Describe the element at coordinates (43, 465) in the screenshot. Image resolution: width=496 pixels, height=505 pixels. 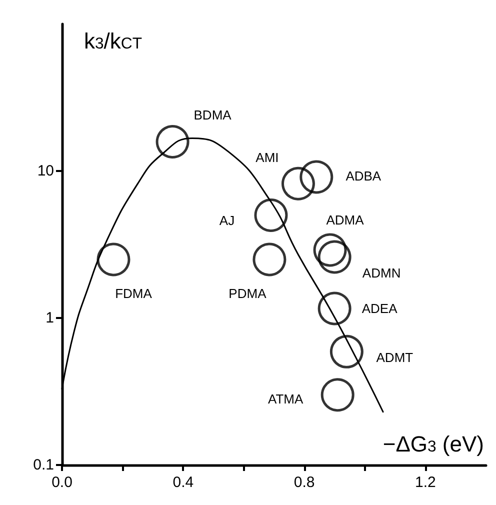
I see `y-tick-label: 0.1` at that location.